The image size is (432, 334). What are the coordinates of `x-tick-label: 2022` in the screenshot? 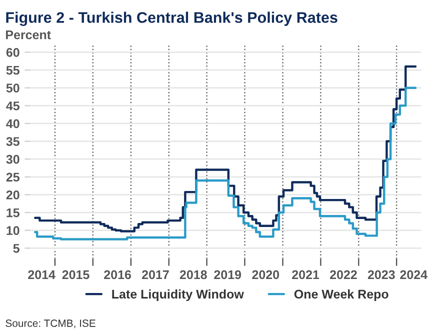 It's located at (343, 275).